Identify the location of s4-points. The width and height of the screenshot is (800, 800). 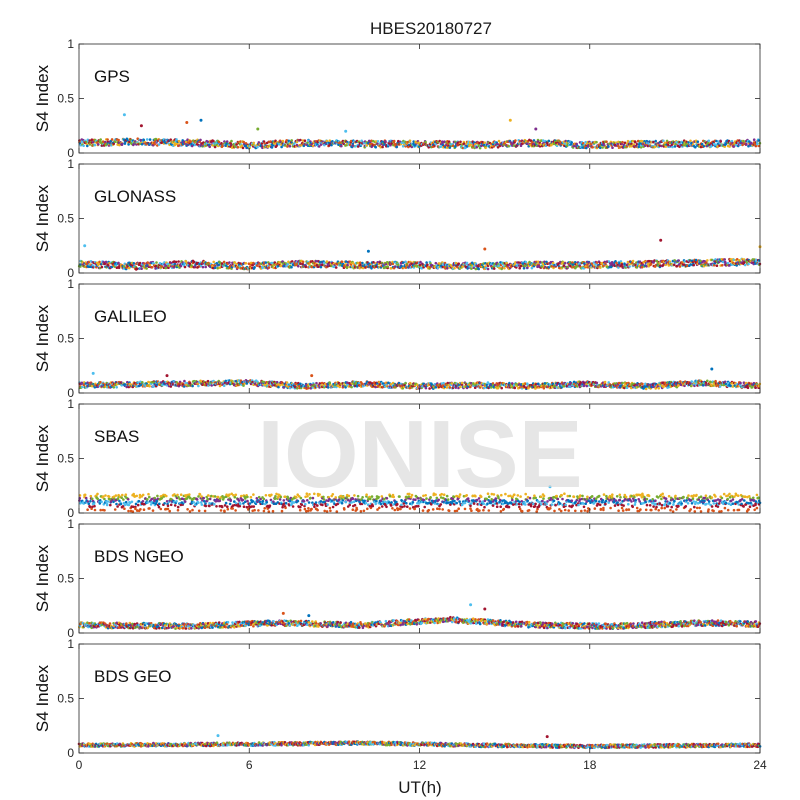
(420, 131).